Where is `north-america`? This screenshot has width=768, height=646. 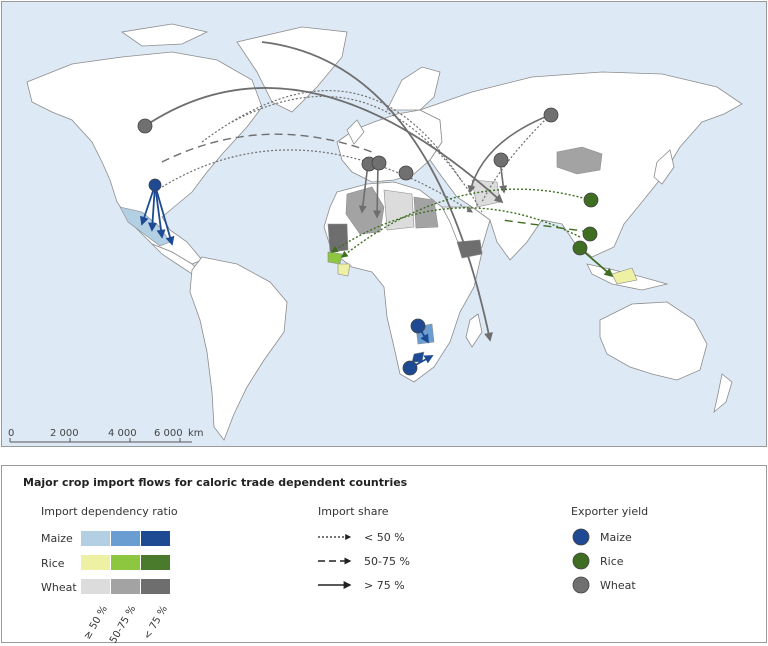
north-america is located at coordinates (144, 158).